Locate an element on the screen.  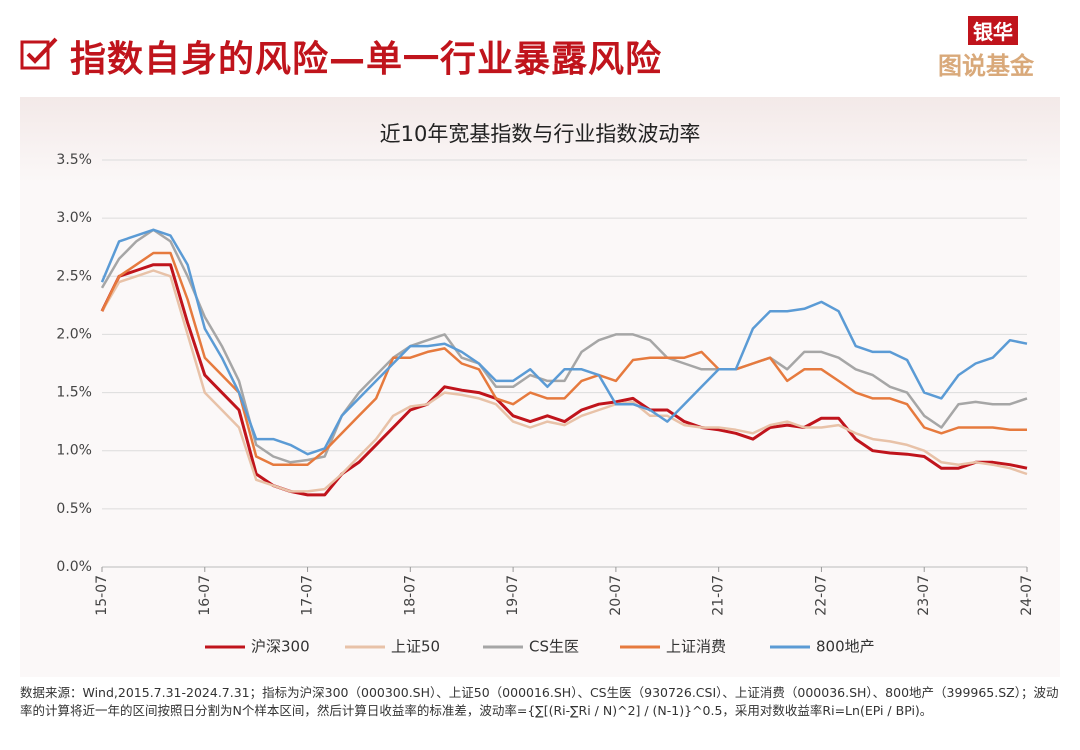
y-tick-label: 0.5% is located at coordinates (74, 509).